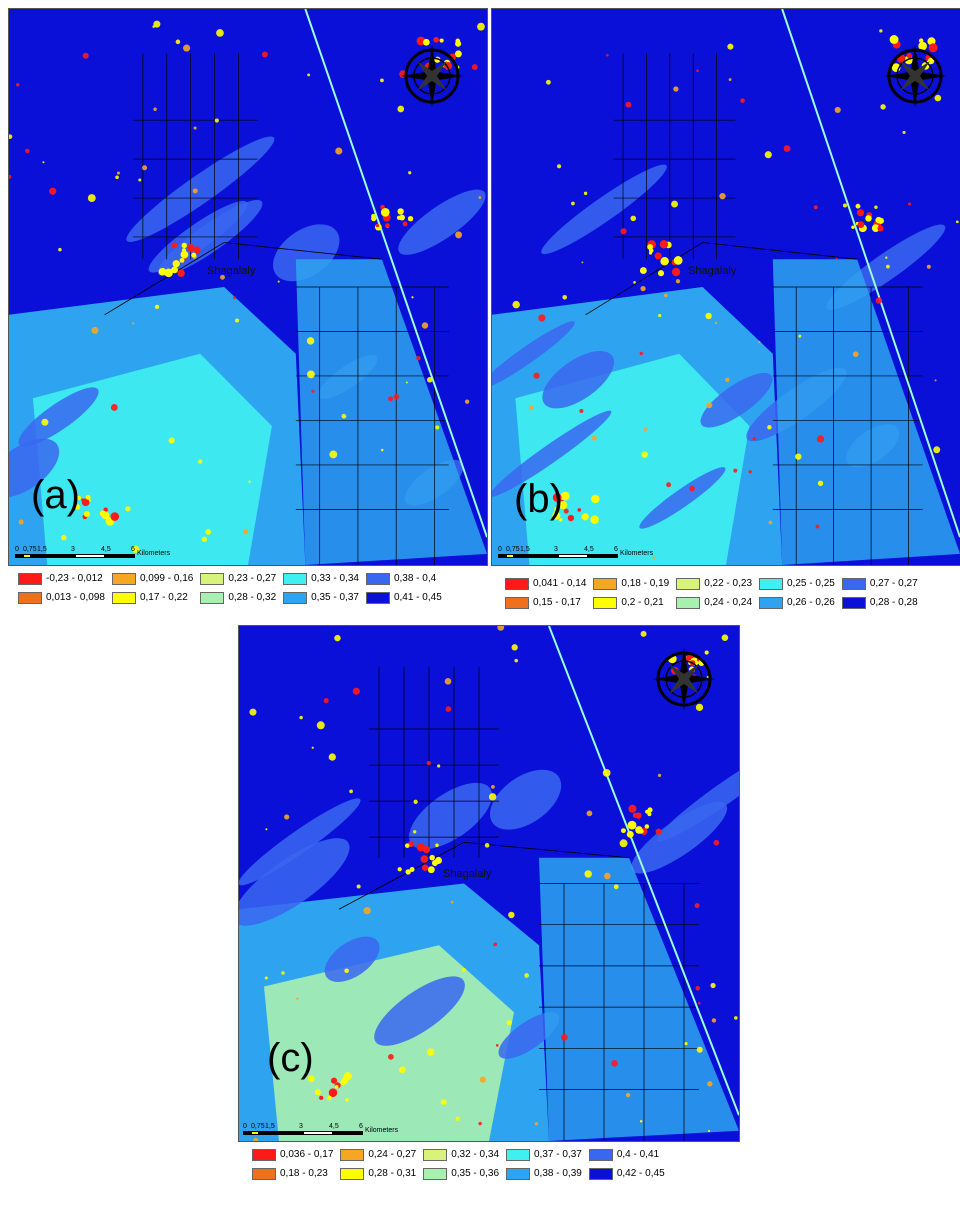  I want to click on legend-item: 0,24 - 0,27, so click(378, 1154).